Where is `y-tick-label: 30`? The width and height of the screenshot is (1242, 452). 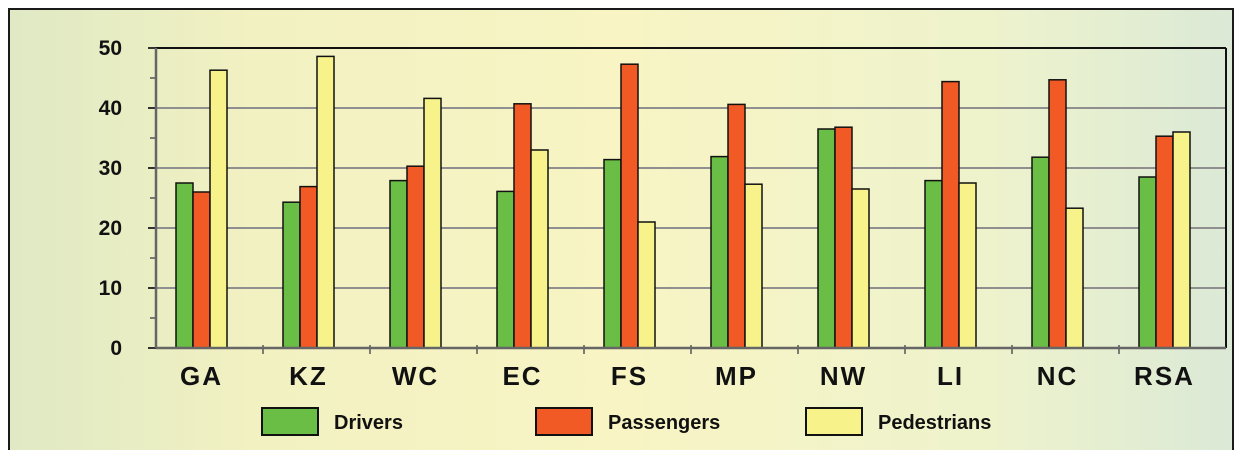 y-tick-label: 30 is located at coordinates (110, 168).